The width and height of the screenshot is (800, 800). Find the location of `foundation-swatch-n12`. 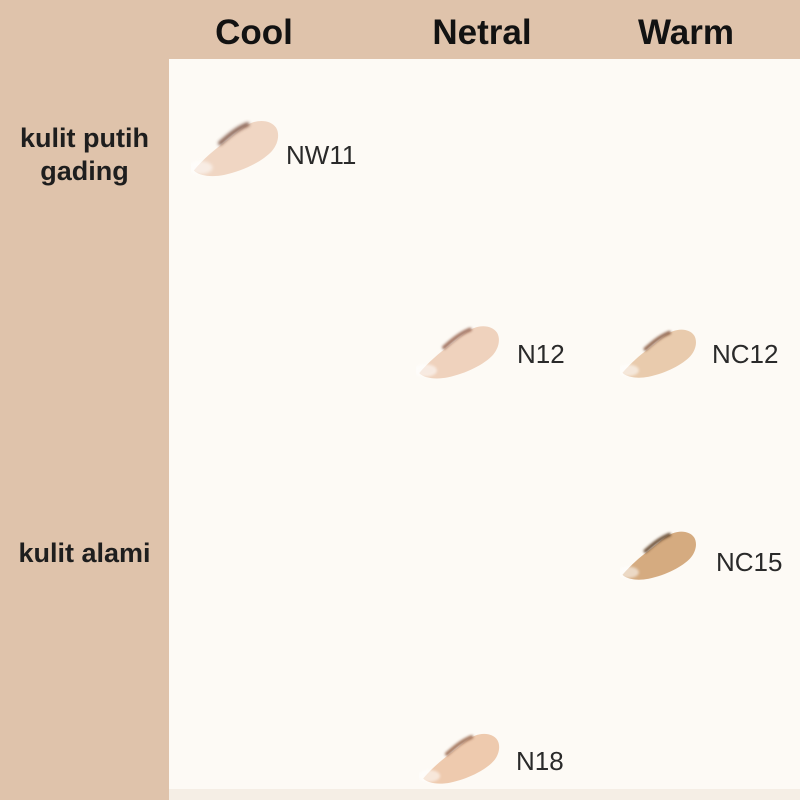

foundation-swatch-n12 is located at coordinates (461, 350).